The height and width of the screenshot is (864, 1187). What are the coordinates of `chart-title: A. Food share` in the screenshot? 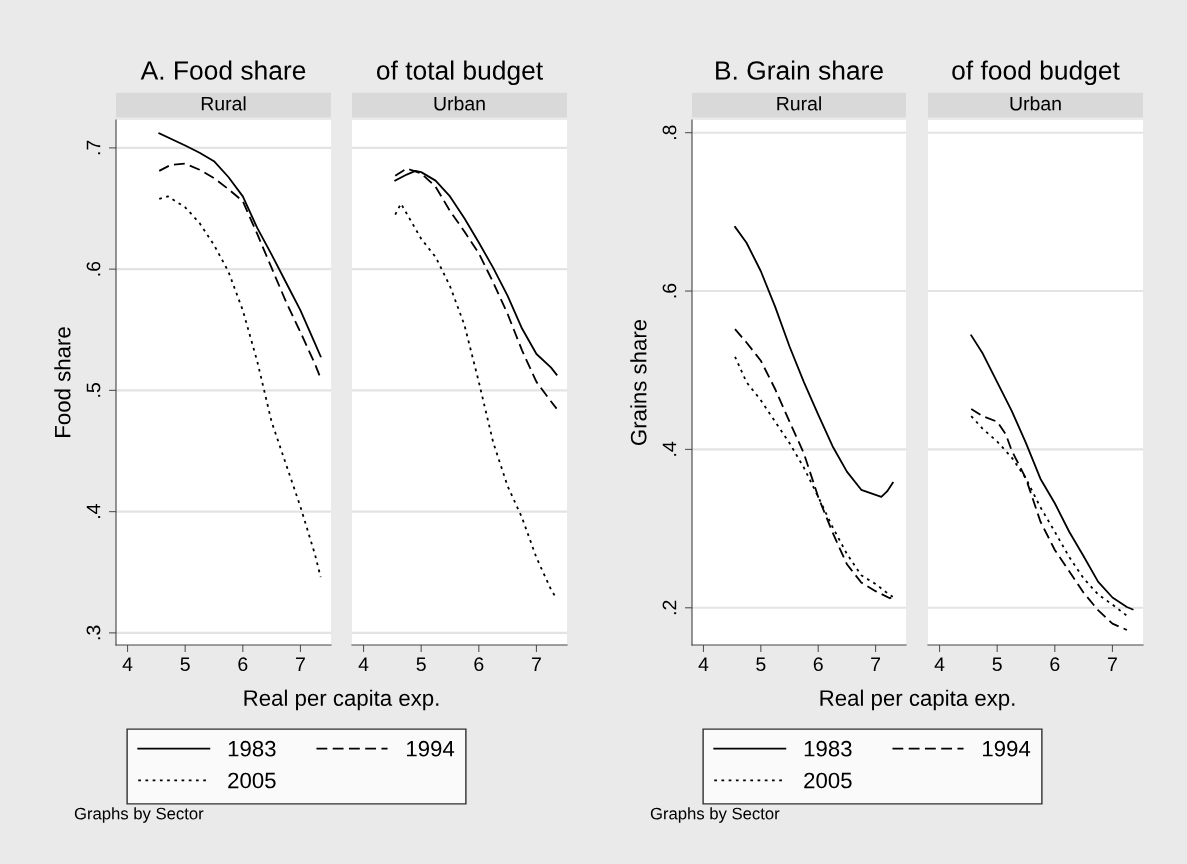 It's located at (223, 70).